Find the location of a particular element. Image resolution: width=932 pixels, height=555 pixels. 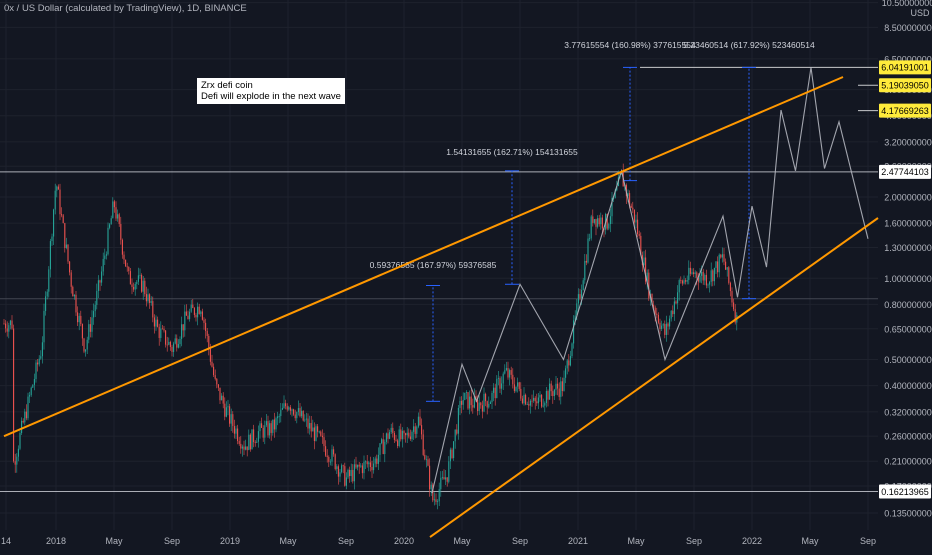

time-tick-label: Sep is located at coordinates (172, 541).